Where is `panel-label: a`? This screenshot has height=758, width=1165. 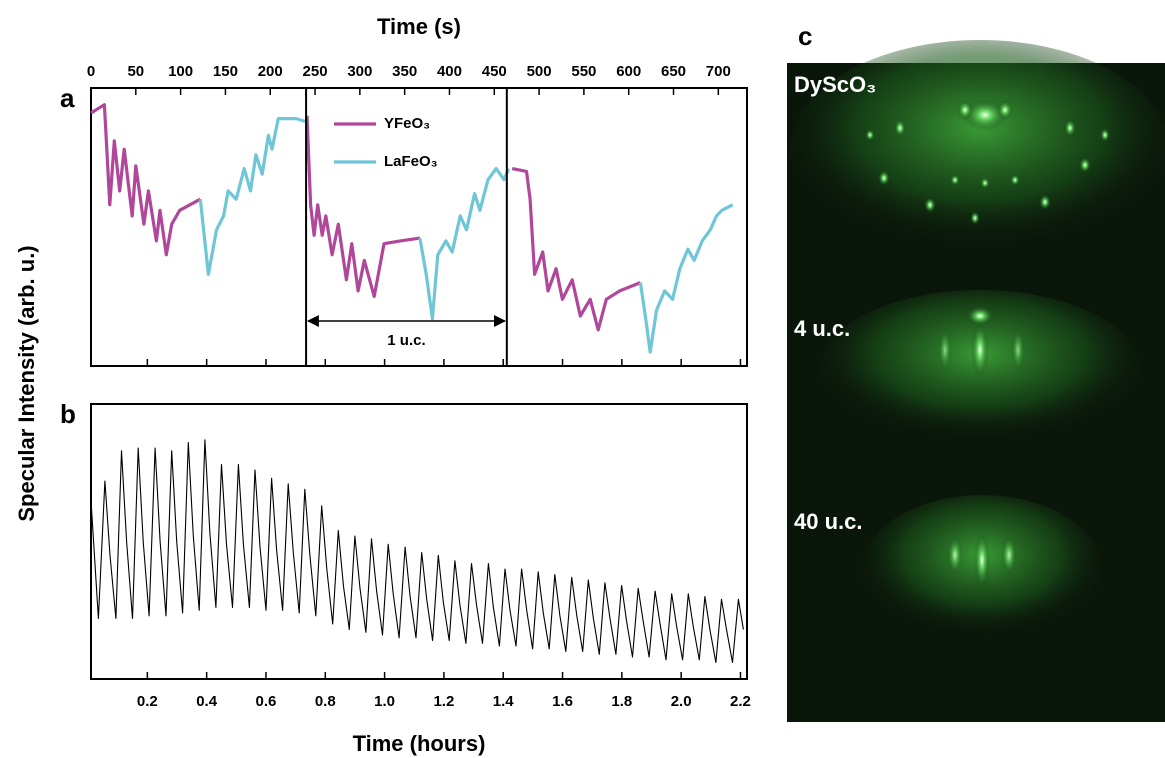
panel-label: a is located at coordinates (67, 98).